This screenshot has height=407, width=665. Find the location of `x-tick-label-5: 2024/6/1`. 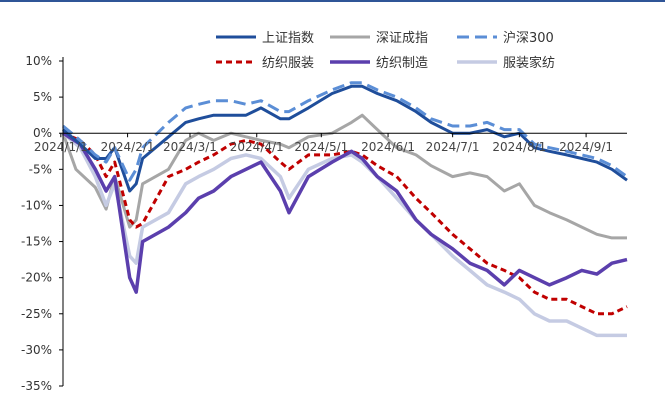

x-tick-label-5: 2024/6/1 is located at coordinates (388, 147).